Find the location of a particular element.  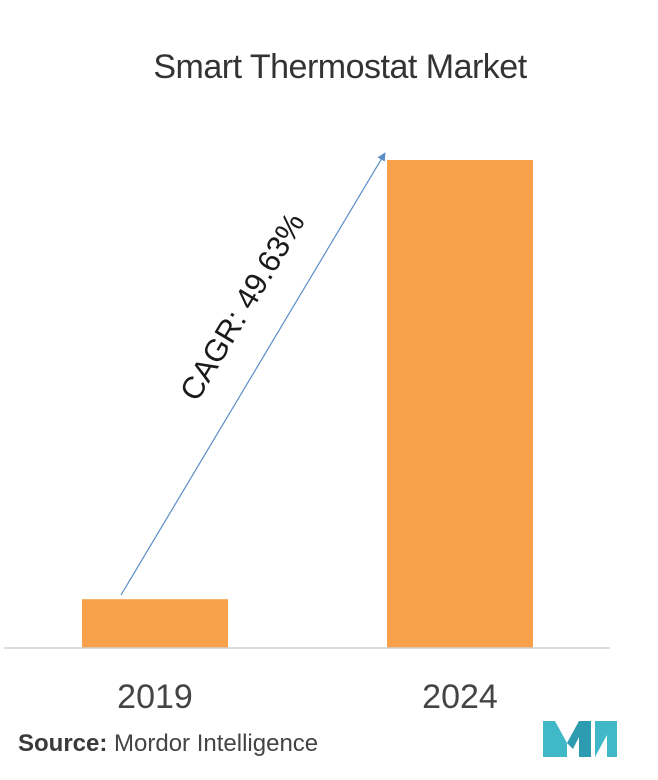

chart-title: Smart Thermostat Market is located at coordinates (340, 67).